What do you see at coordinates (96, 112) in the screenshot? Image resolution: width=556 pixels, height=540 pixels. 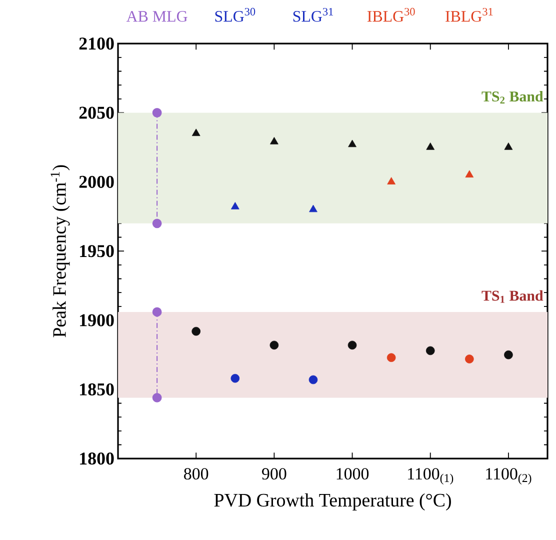 I see `y-tick-label: 2050` at bounding box center [96, 112].